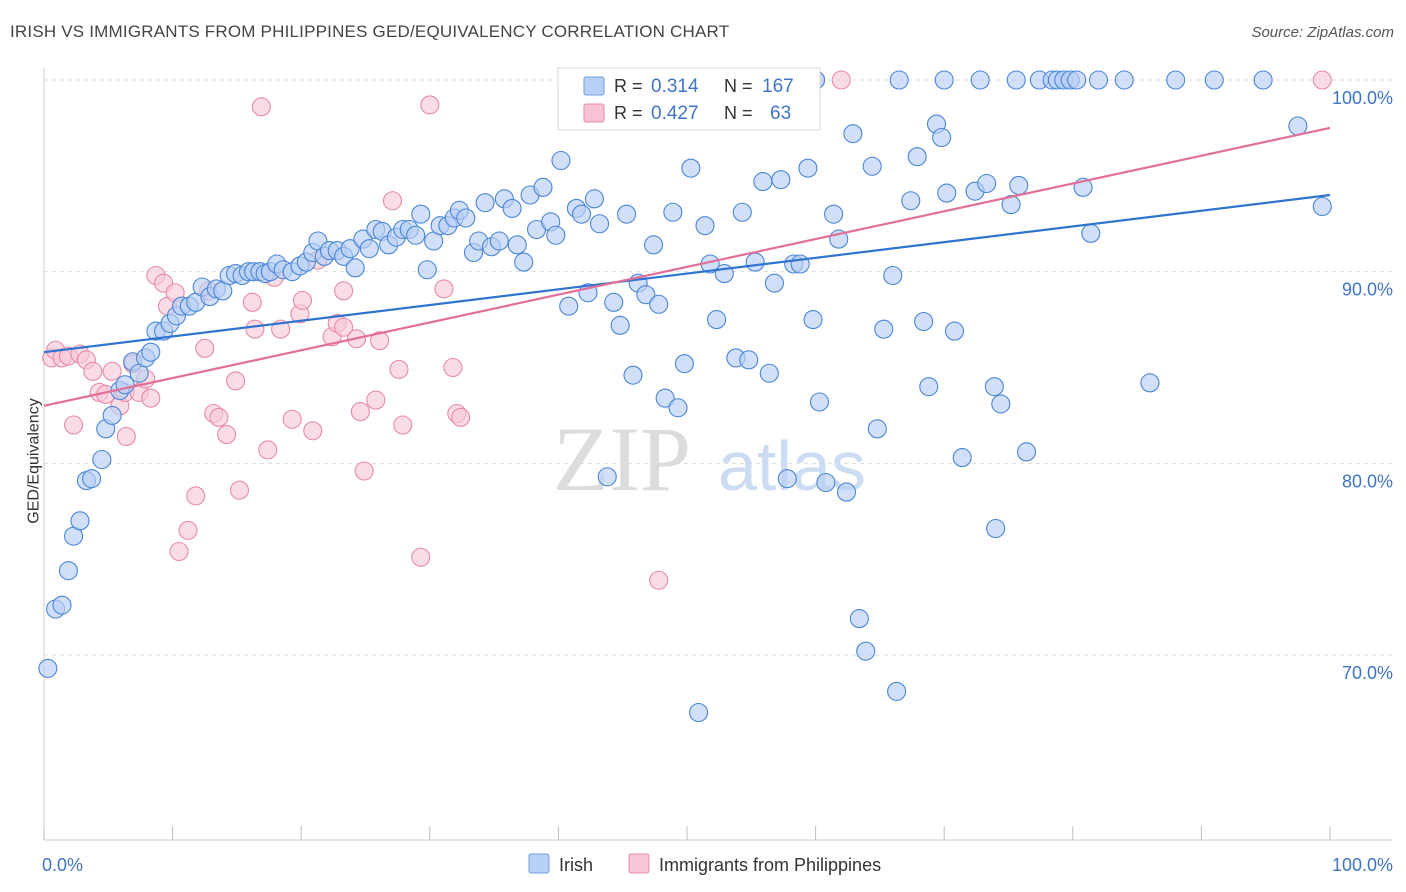 The height and width of the screenshot is (892, 1406). I want to click on x-tick-labels: 0.0% 100.0%, so click(717, 865).